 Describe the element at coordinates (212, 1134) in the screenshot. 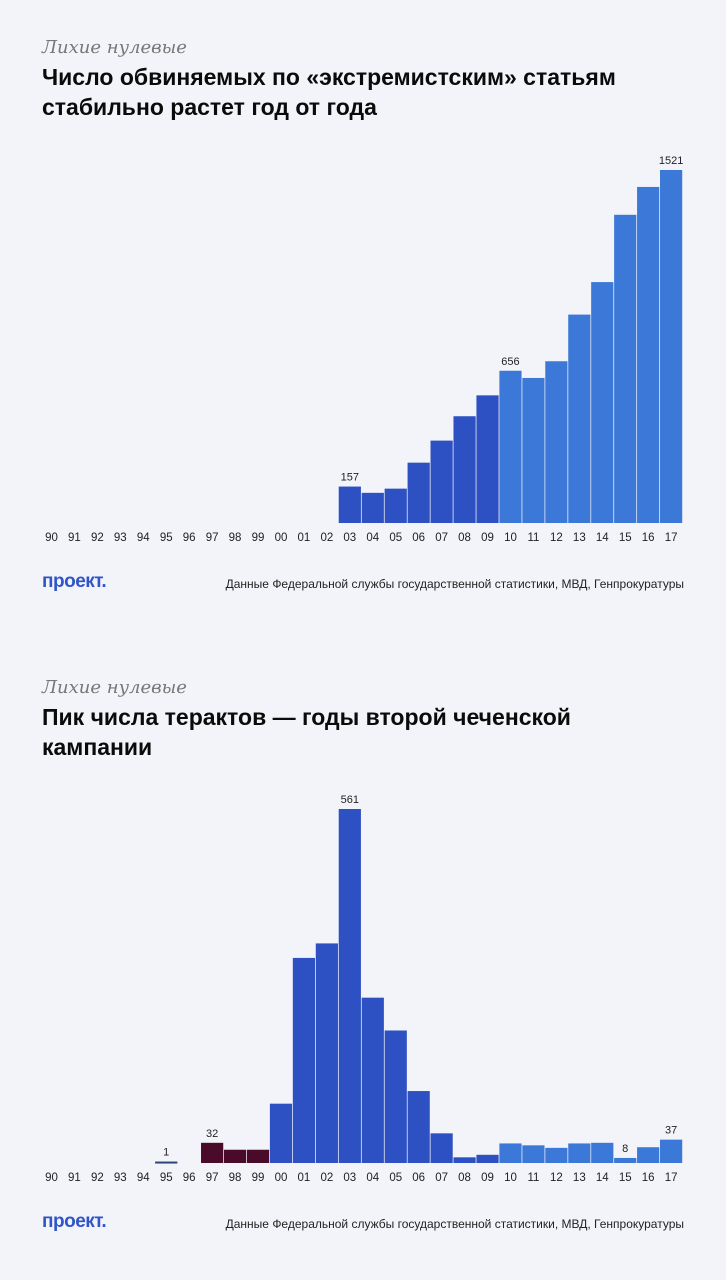

I see `data-label-97: 32` at that location.